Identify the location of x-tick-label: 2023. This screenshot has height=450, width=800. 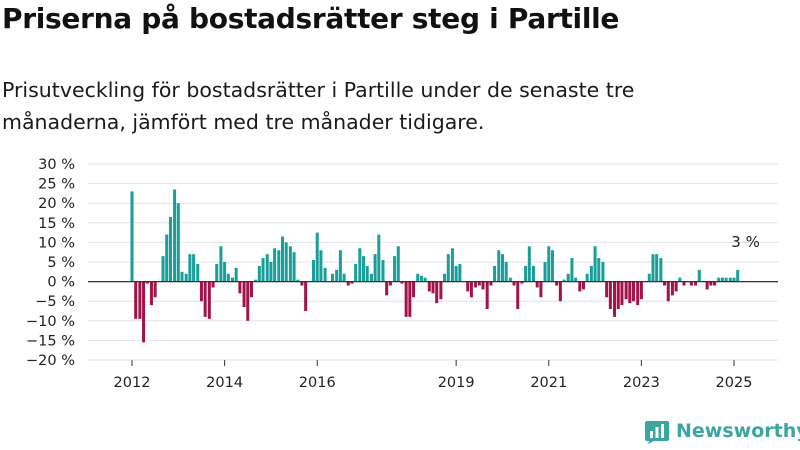
(641, 383).